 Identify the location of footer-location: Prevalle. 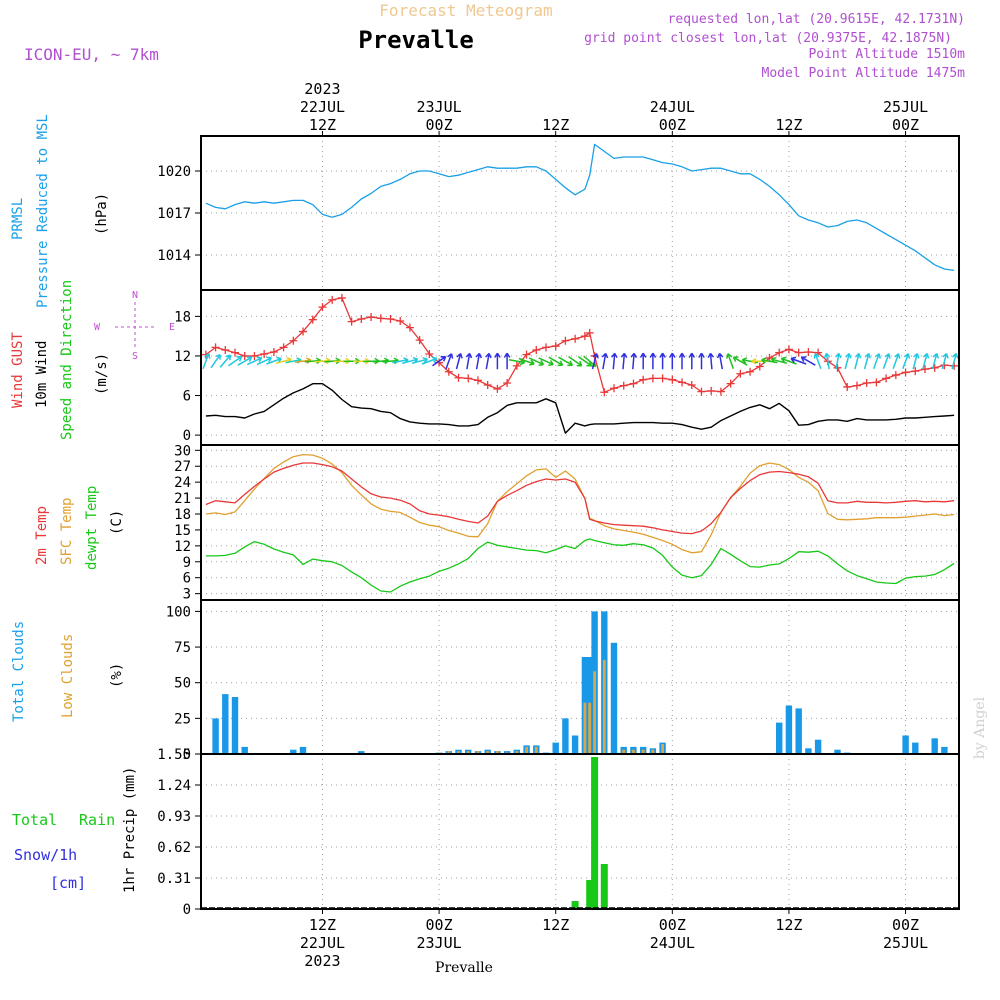
(464, 968).